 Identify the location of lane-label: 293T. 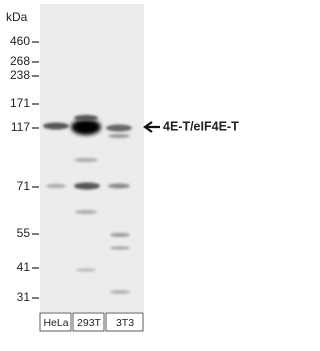
(89, 323).